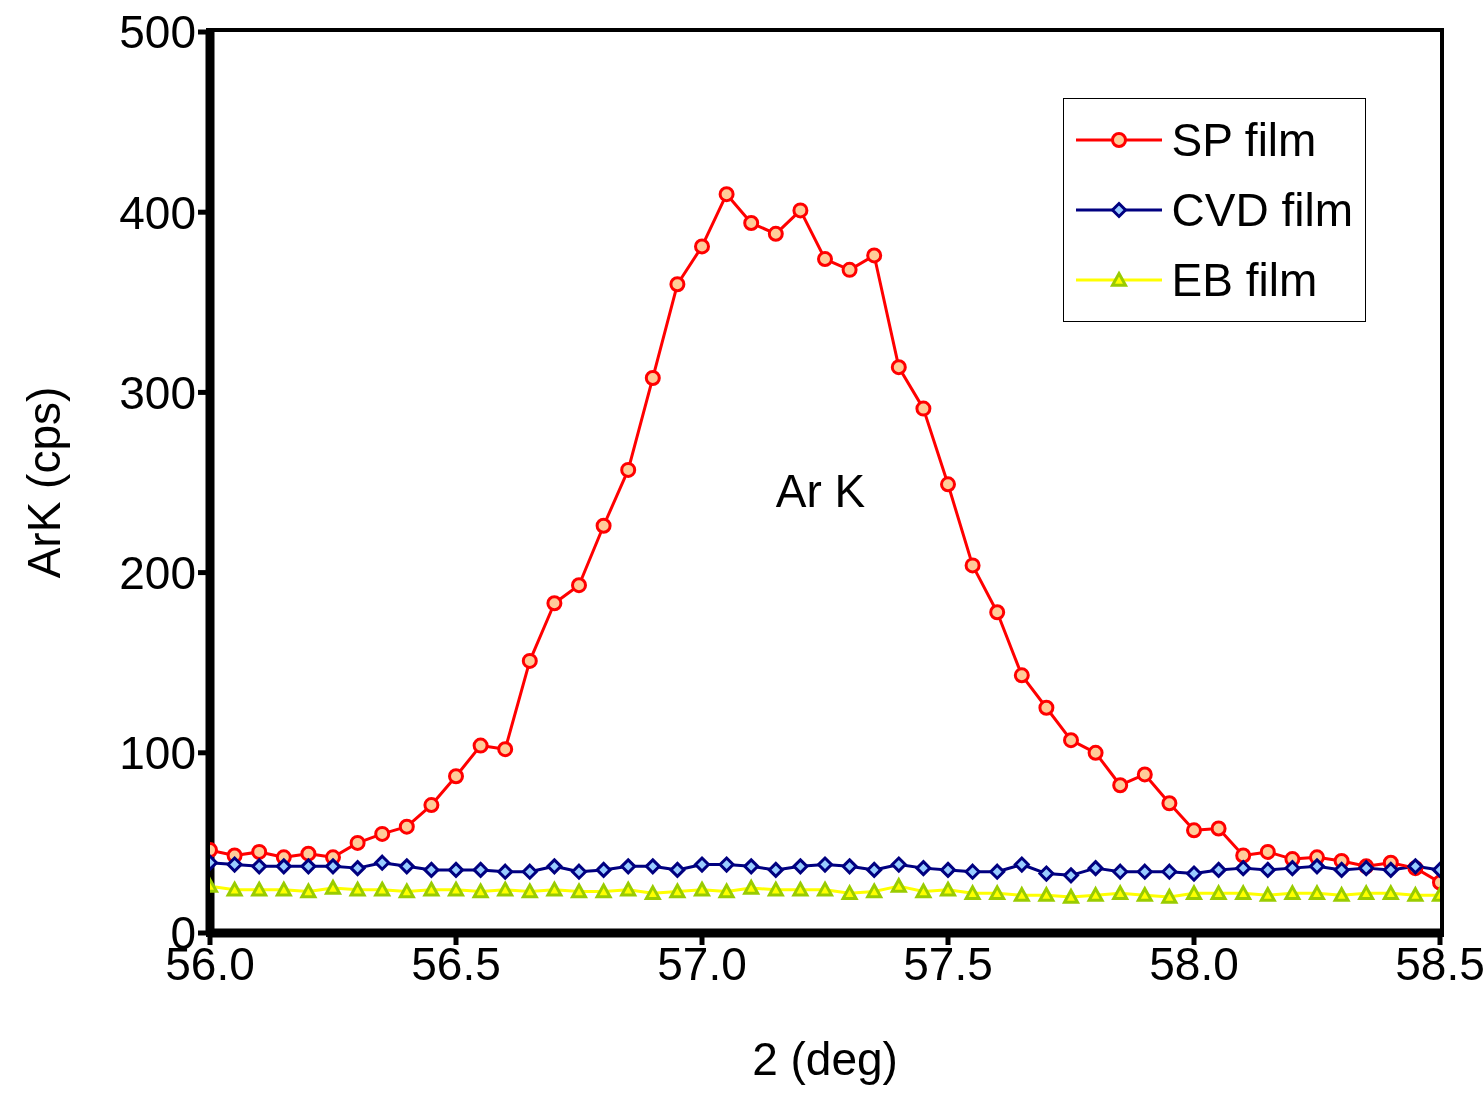 This screenshot has height=1115, width=1483. I want to click on legend-label: EB film, so click(1244, 280).